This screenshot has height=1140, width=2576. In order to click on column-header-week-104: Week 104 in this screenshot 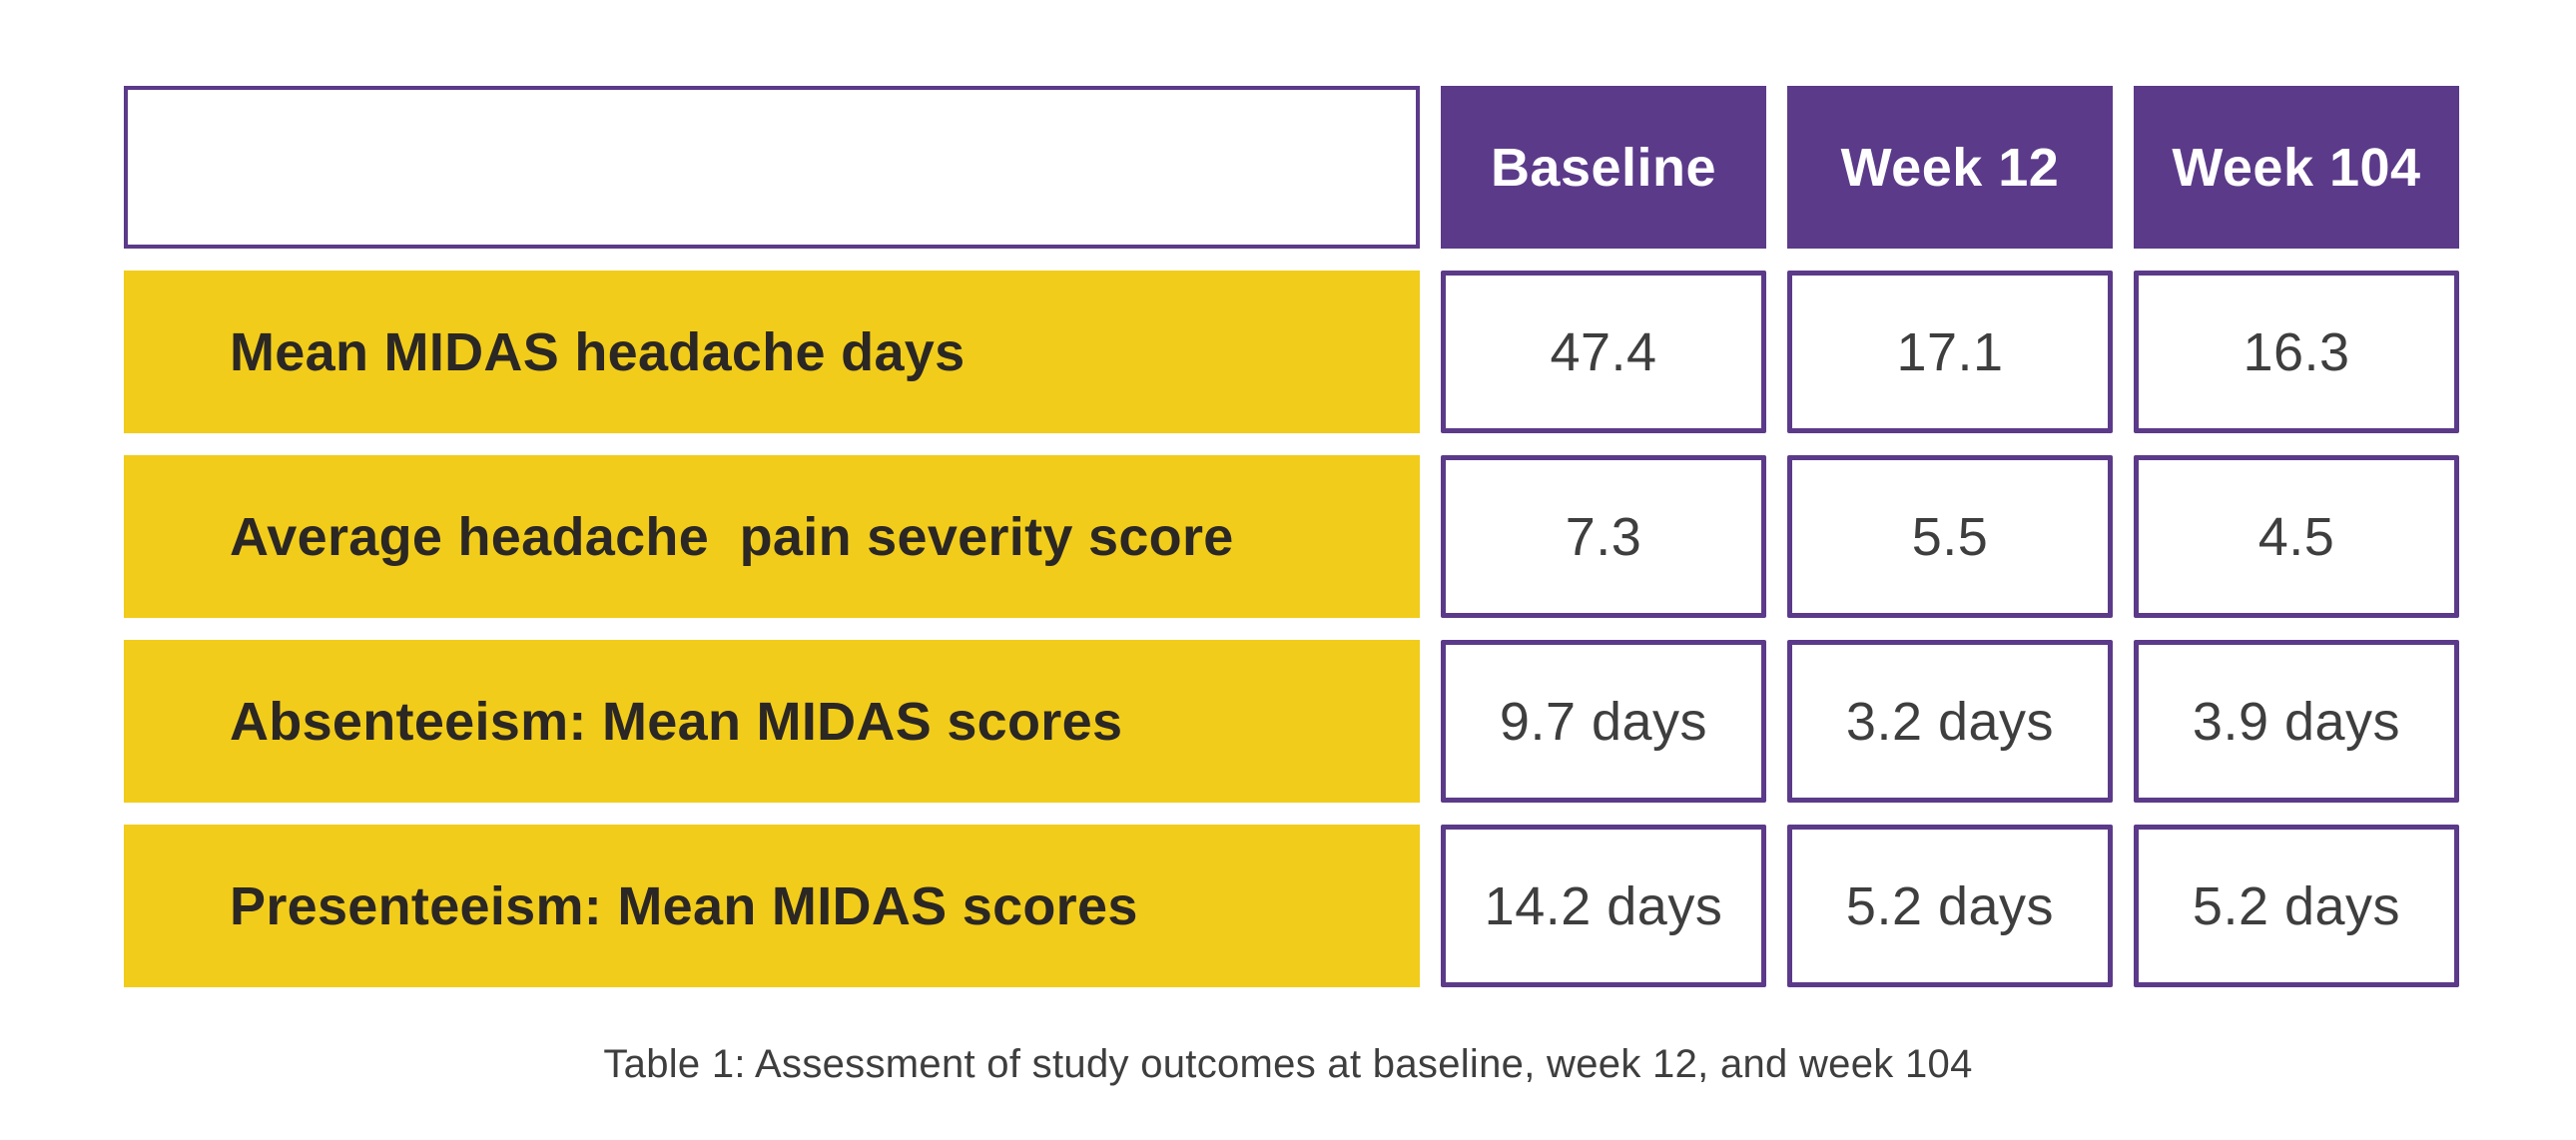, I will do `click(2296, 167)`.